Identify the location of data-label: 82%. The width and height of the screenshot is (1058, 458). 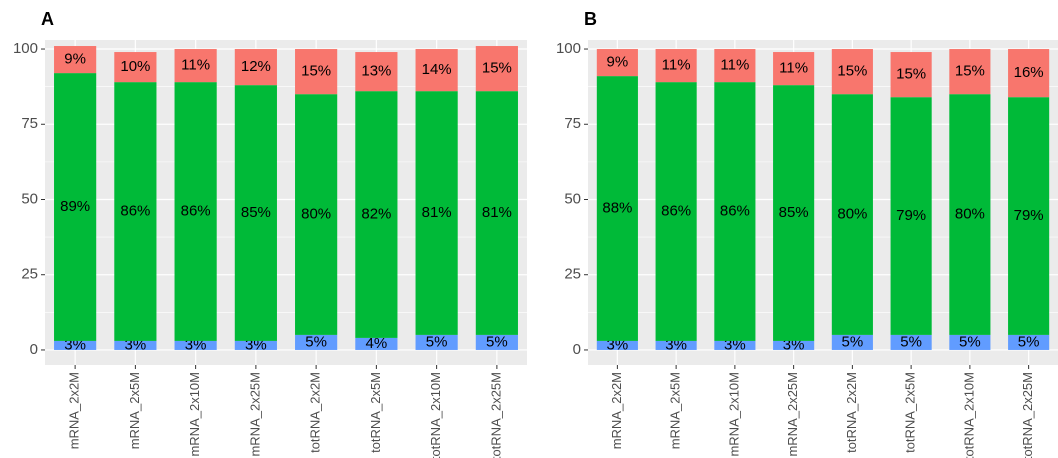
(376, 214).